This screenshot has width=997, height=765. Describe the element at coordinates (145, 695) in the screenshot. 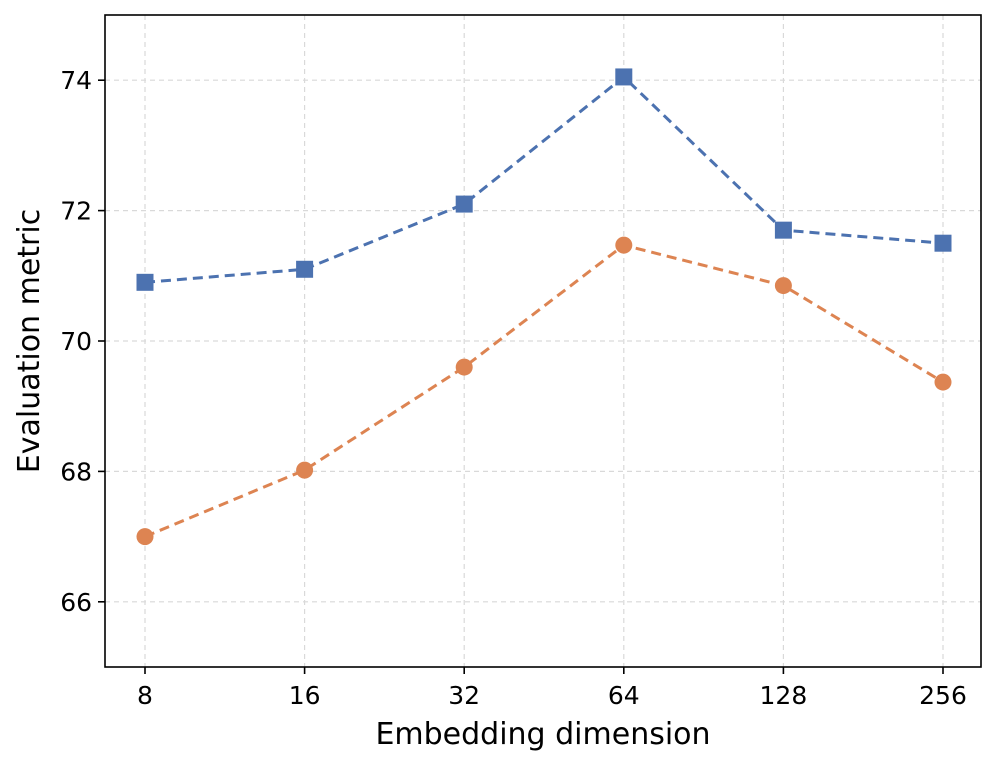

I see `x-tick-label: 8` at that location.